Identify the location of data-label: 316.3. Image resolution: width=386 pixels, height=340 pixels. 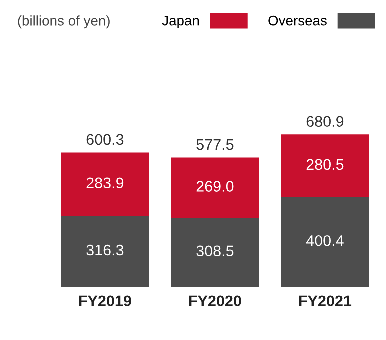
(105, 250).